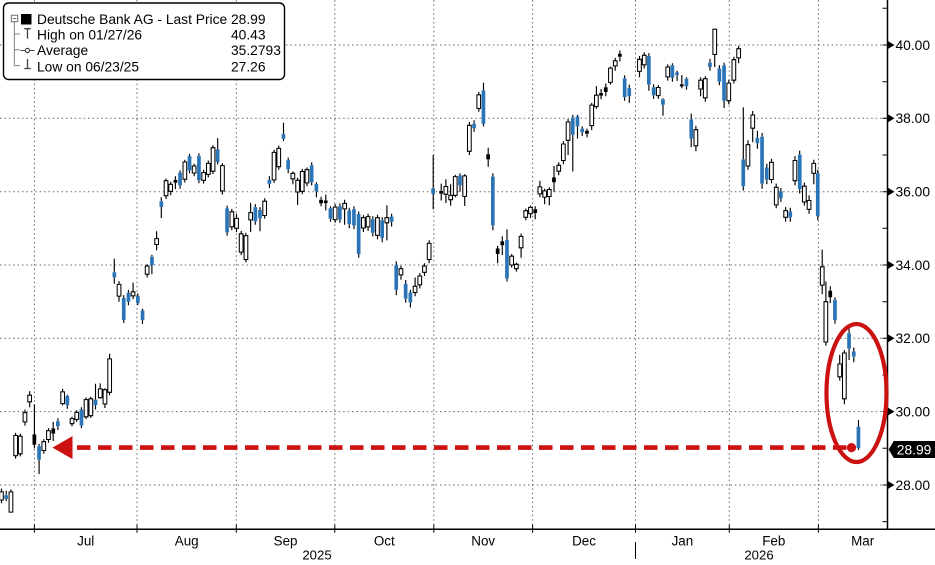 The image size is (935, 565). I want to click on svg-text: 40.00, so click(913, 45).